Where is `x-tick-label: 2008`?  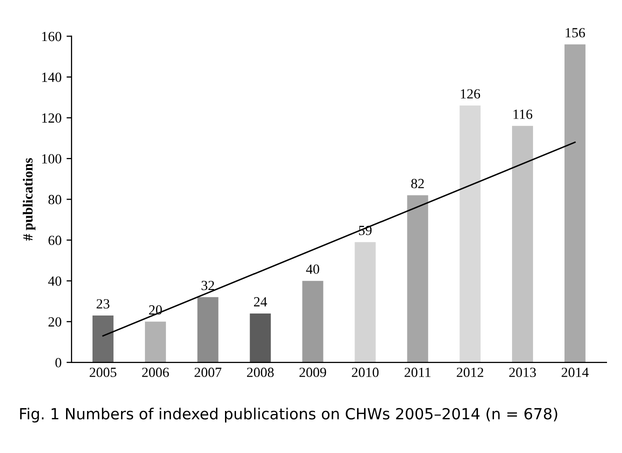 x-tick-label: 2008 is located at coordinates (260, 373).